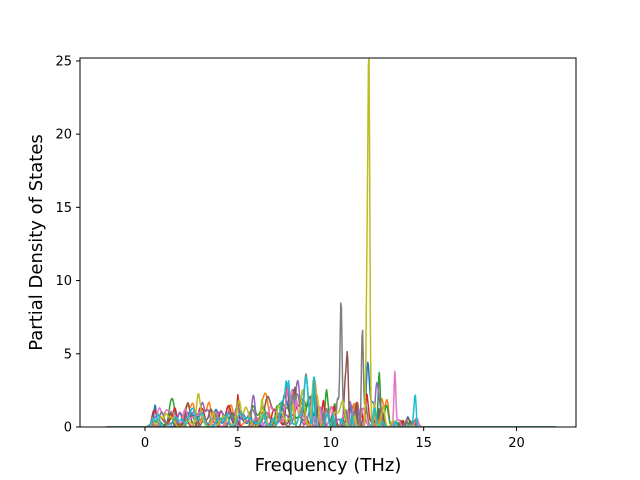 The width and height of the screenshot is (640, 480). What do you see at coordinates (516, 443) in the screenshot?
I see `x-tick-label: 20` at bounding box center [516, 443].